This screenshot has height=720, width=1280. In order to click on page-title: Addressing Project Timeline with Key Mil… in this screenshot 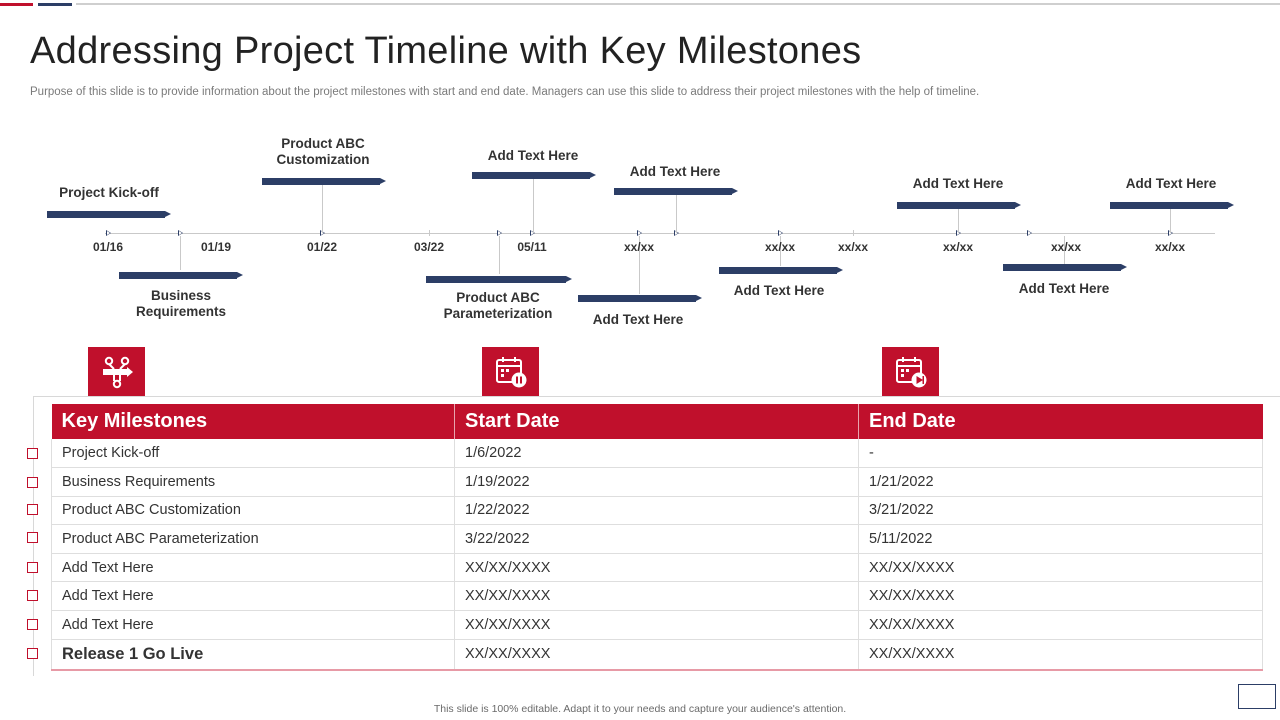, I will do `click(446, 51)`.